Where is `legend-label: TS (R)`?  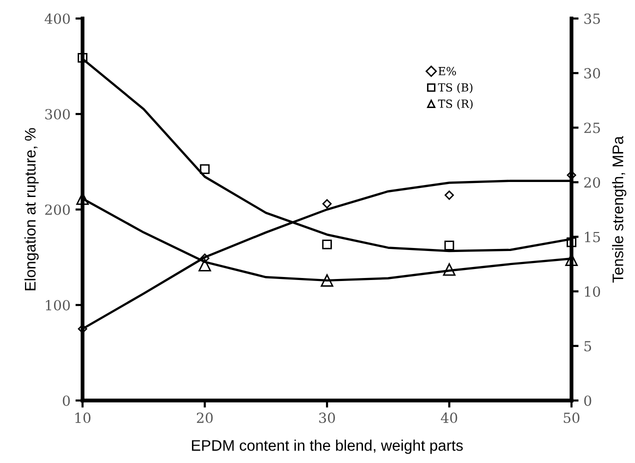
legend-label: TS (R) is located at coordinates (455, 104).